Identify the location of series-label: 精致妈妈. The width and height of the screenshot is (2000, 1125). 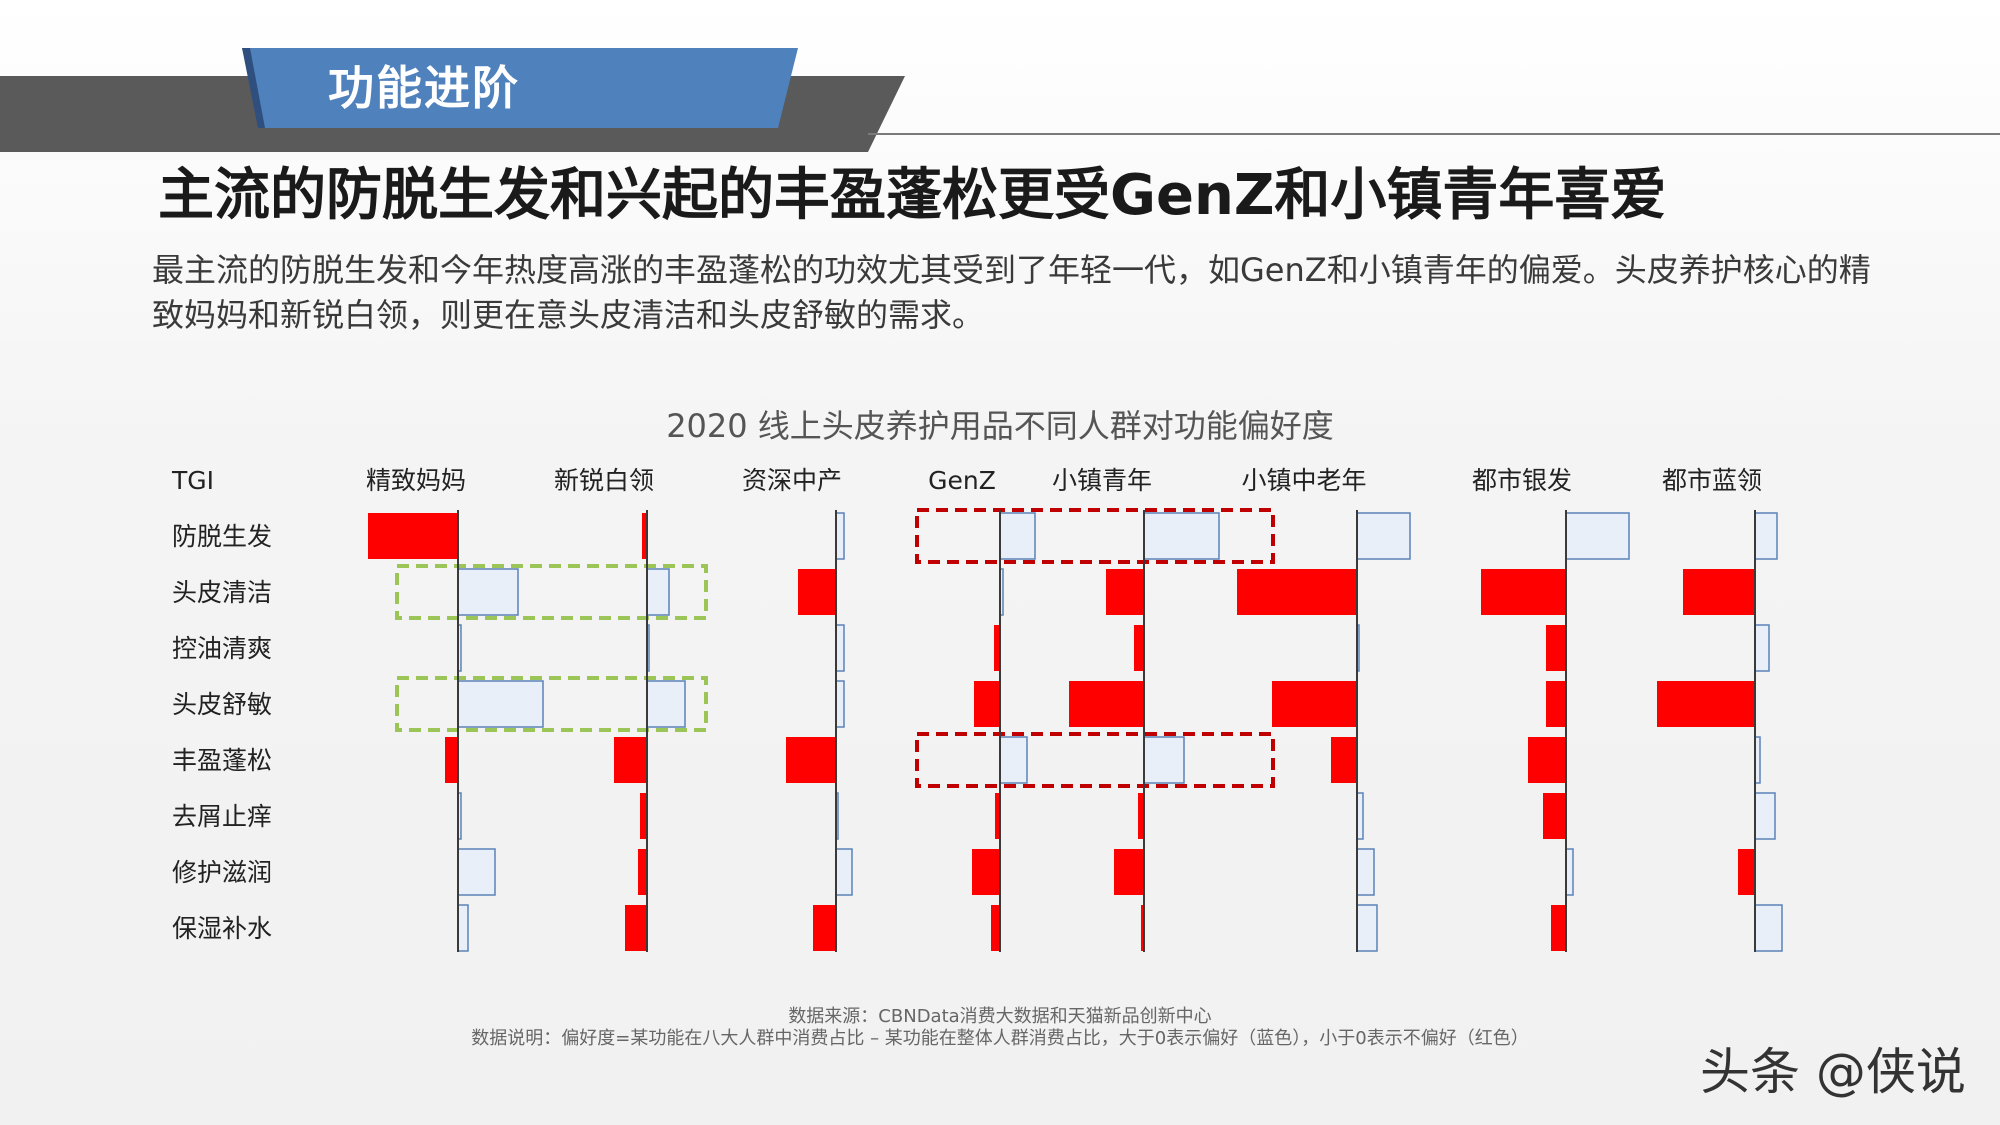
(416, 480).